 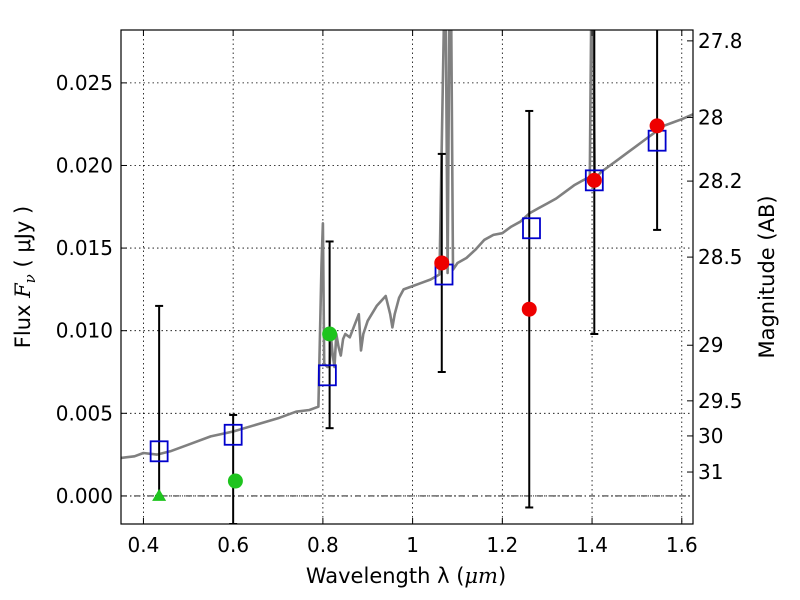 What do you see at coordinates (720, 257) in the screenshot?
I see `mag-tick-label: 28.5` at bounding box center [720, 257].